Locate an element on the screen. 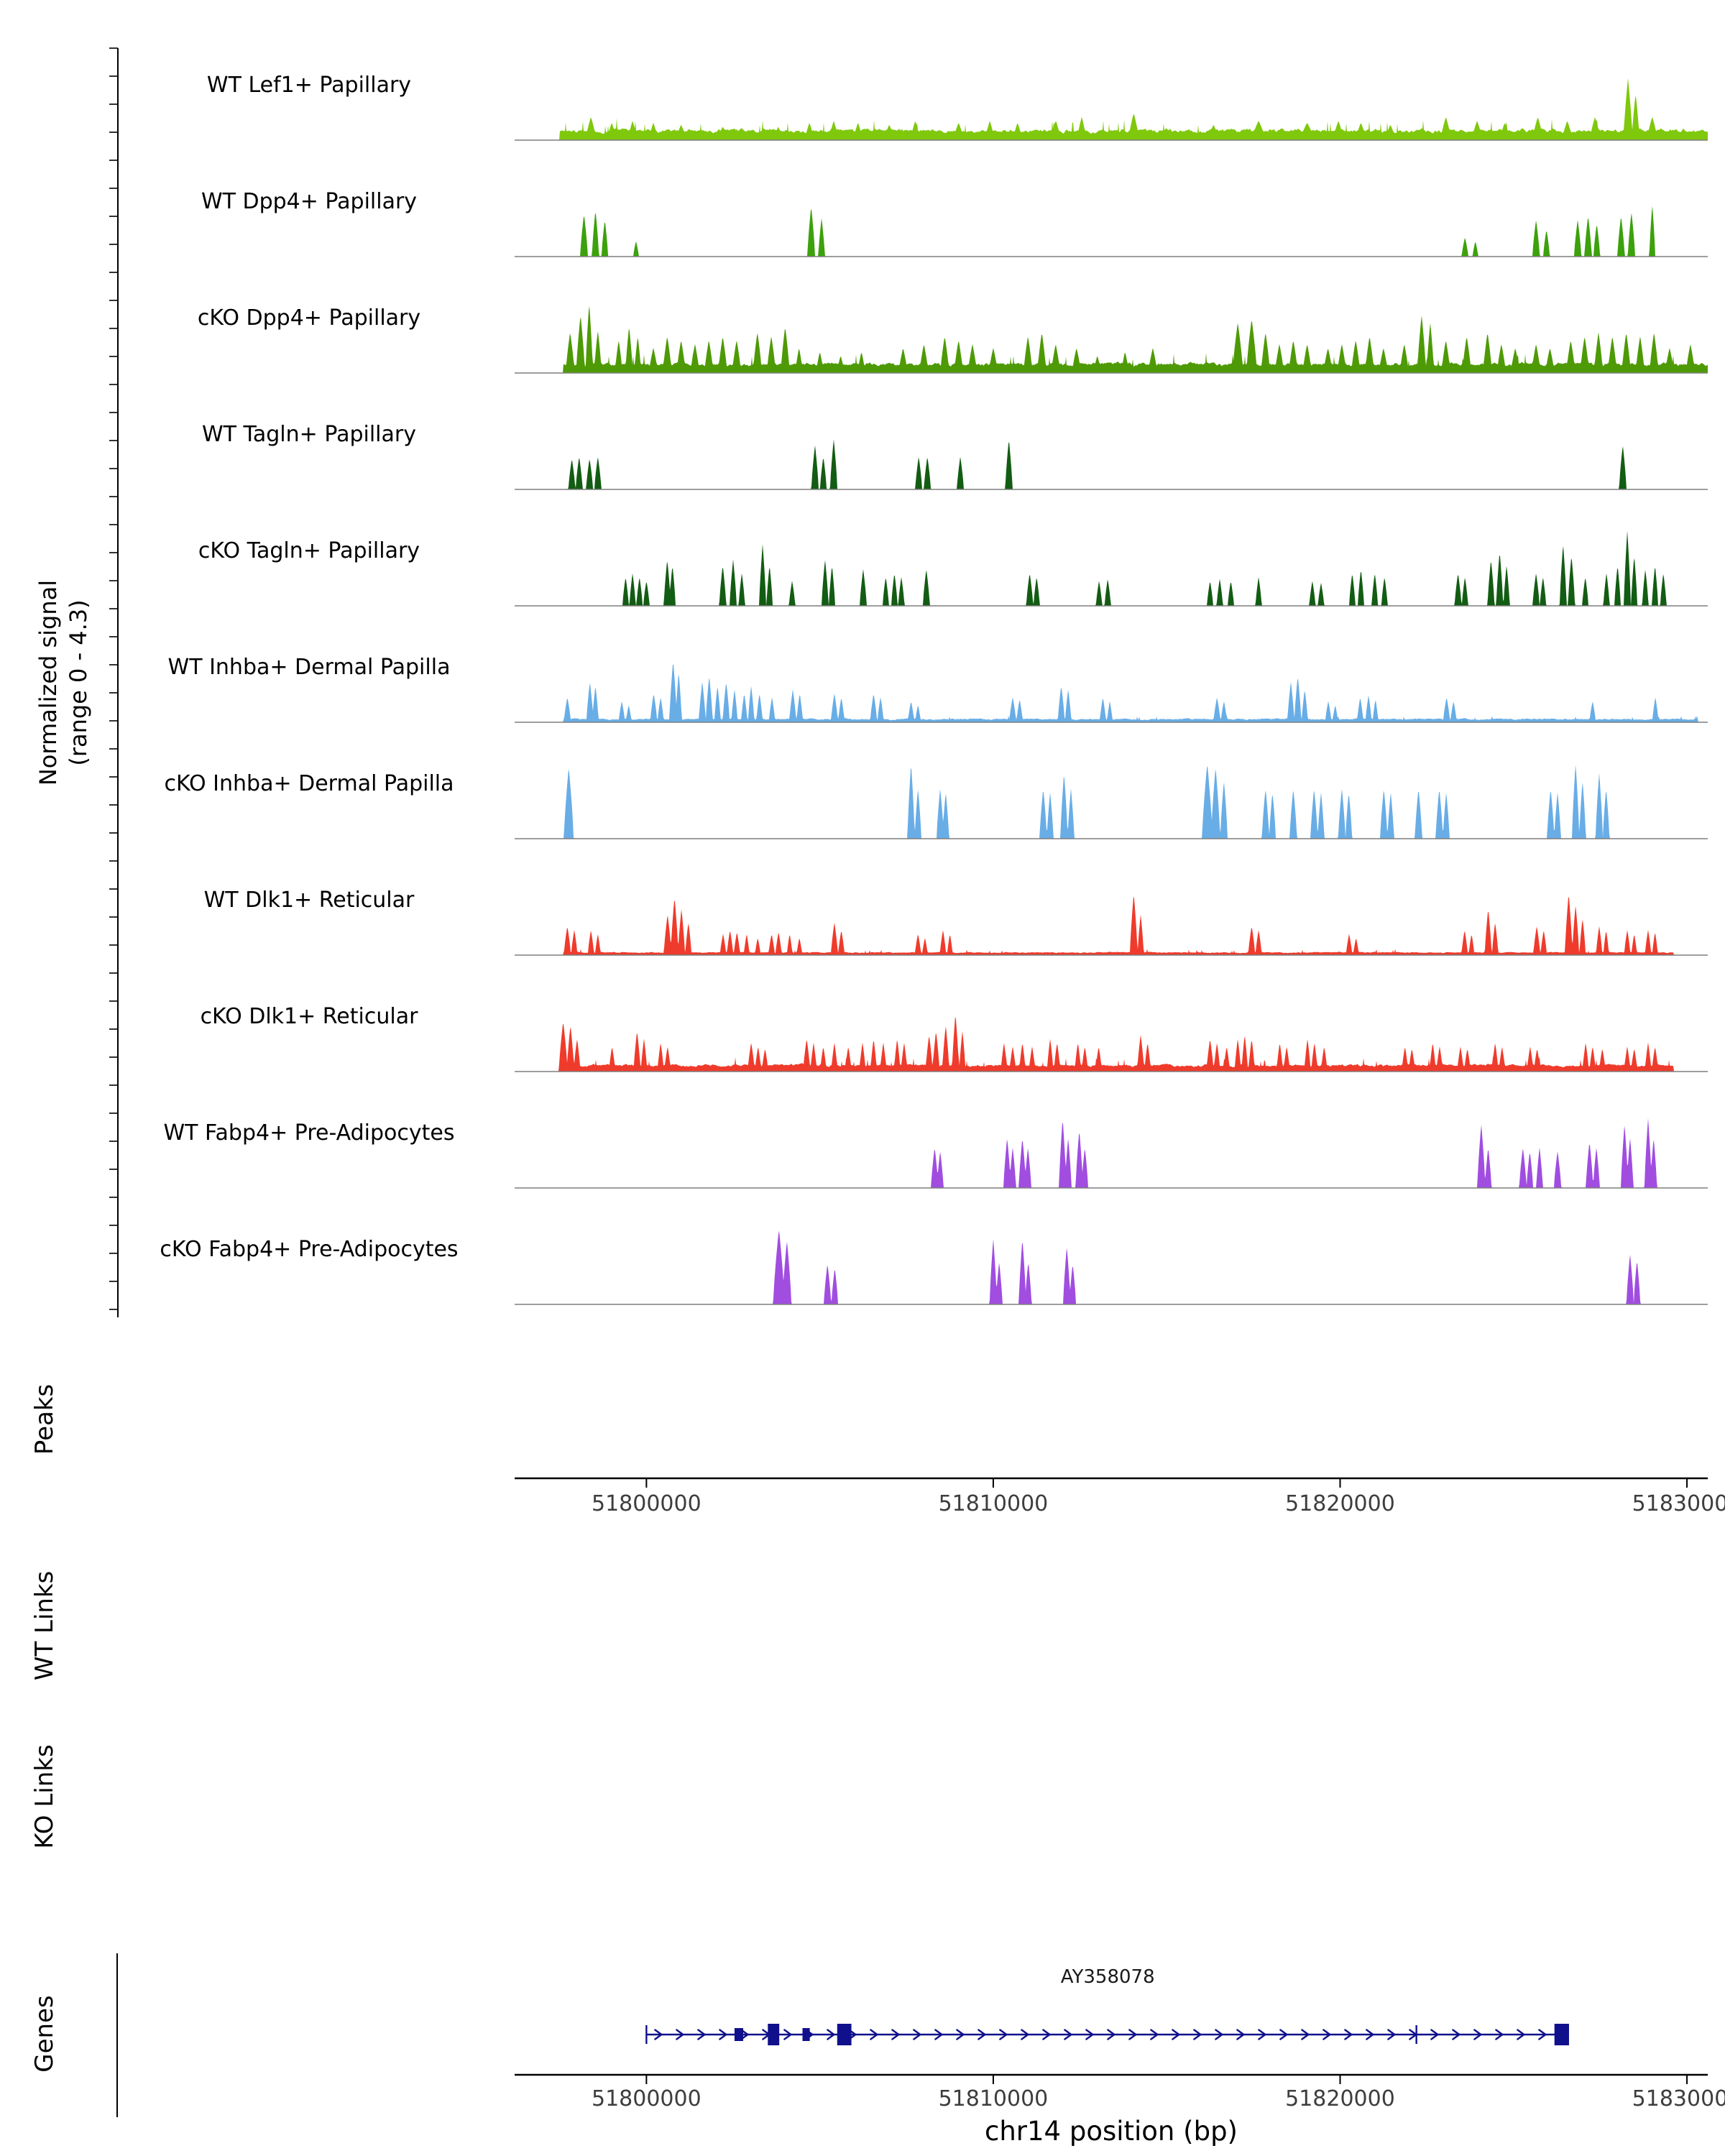 The height and width of the screenshot is (2156, 1725). genomic-axis-upper is located at coordinates (1111, 1482).